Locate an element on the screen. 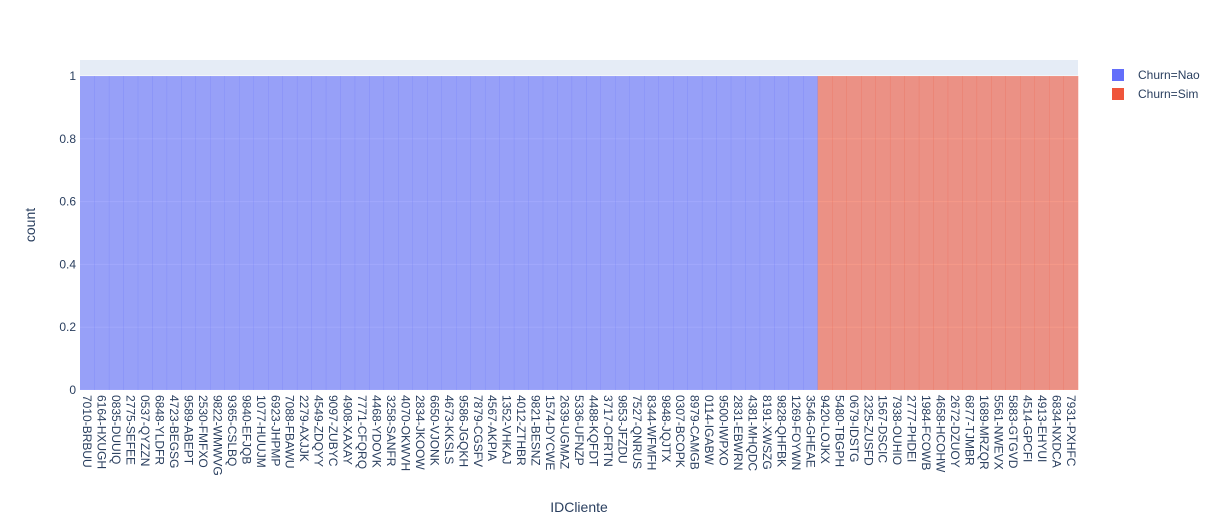 Image resolution: width=1227 pixels, height=525 pixels. x-tick-label: 6164-HXUGH is located at coordinates (102, 432).